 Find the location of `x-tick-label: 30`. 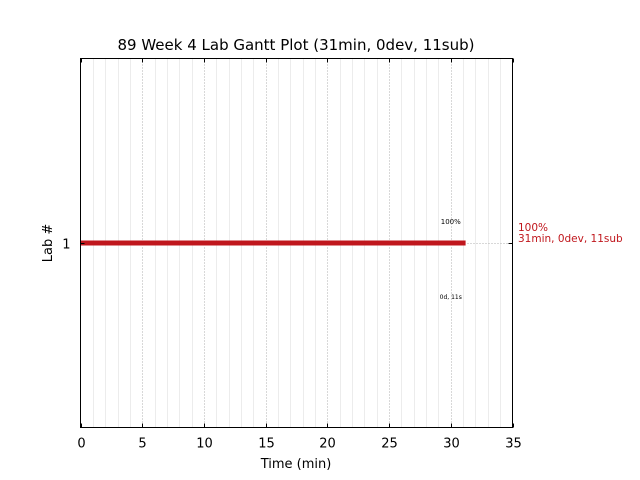

x-tick-label: 30 is located at coordinates (451, 444).